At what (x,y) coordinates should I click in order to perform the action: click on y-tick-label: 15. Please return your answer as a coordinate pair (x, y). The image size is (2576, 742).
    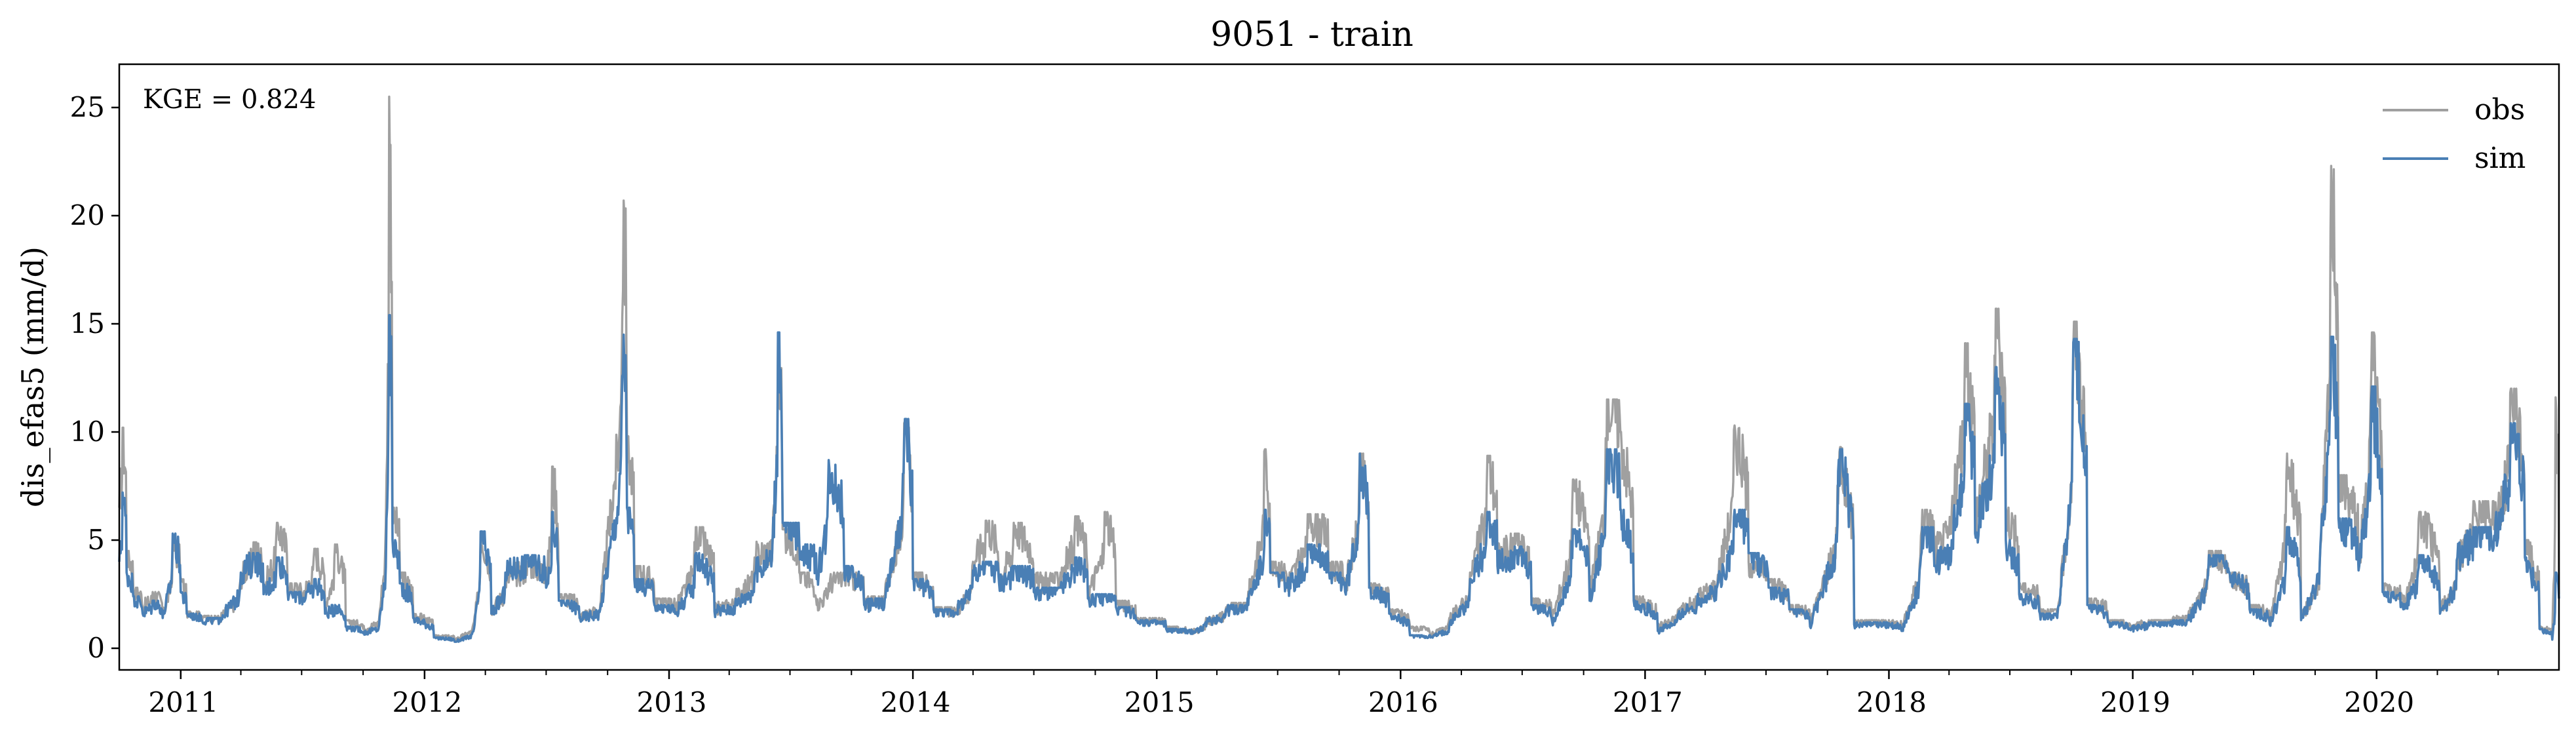
    Looking at the image, I should click on (87, 323).